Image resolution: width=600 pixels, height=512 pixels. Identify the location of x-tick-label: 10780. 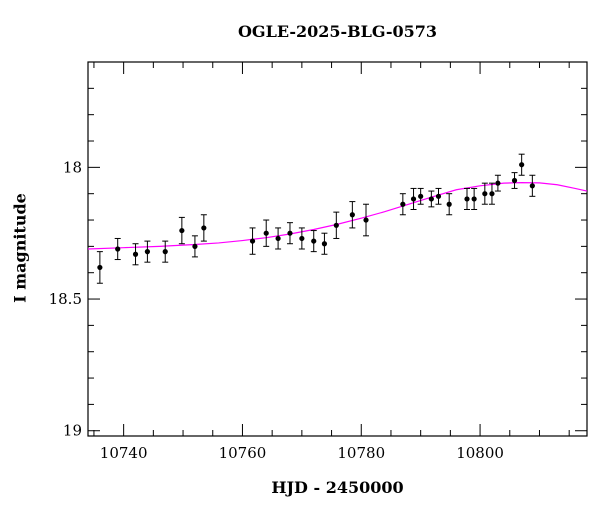
(361, 453).